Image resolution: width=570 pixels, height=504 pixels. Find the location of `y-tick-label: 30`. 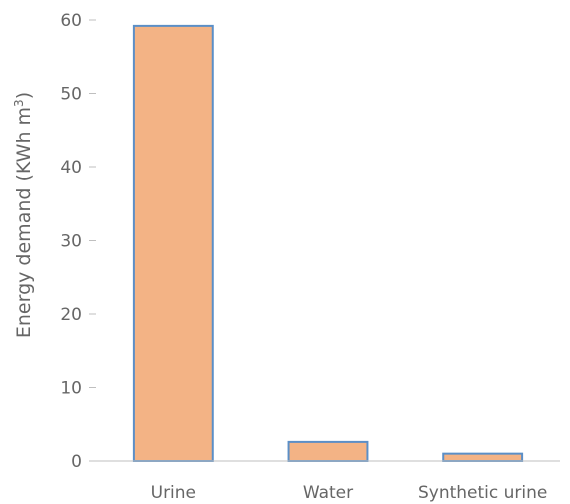

y-tick-label: 30 is located at coordinates (71, 242).